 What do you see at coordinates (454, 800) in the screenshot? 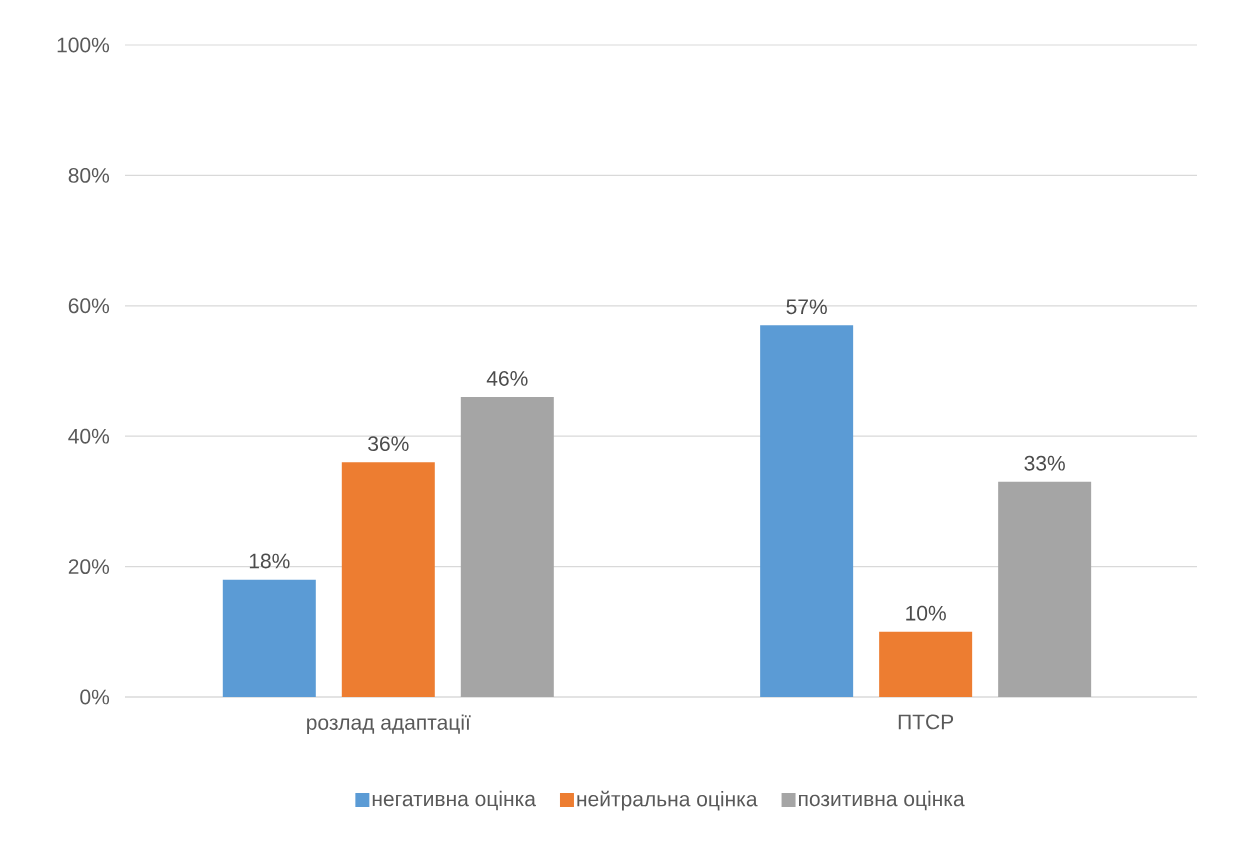
I see `legend-label: негативна оцінка` at bounding box center [454, 800].